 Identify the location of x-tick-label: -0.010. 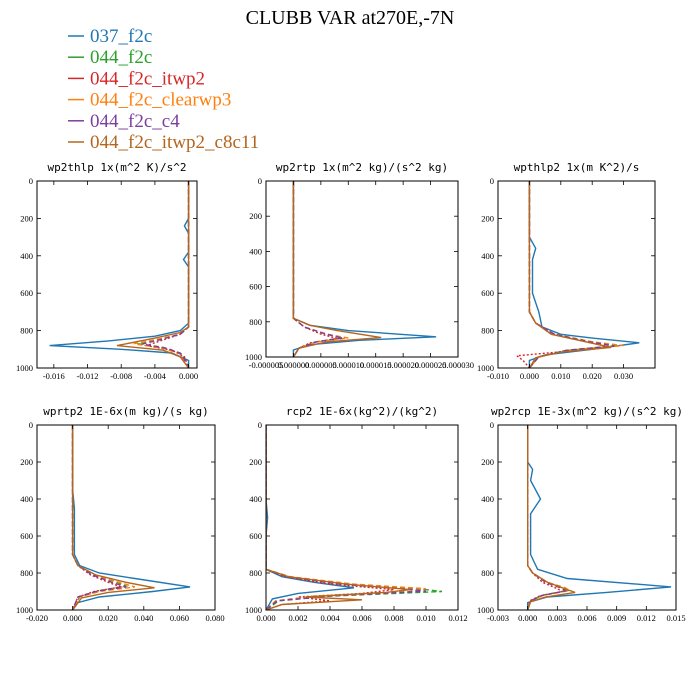
(498, 376).